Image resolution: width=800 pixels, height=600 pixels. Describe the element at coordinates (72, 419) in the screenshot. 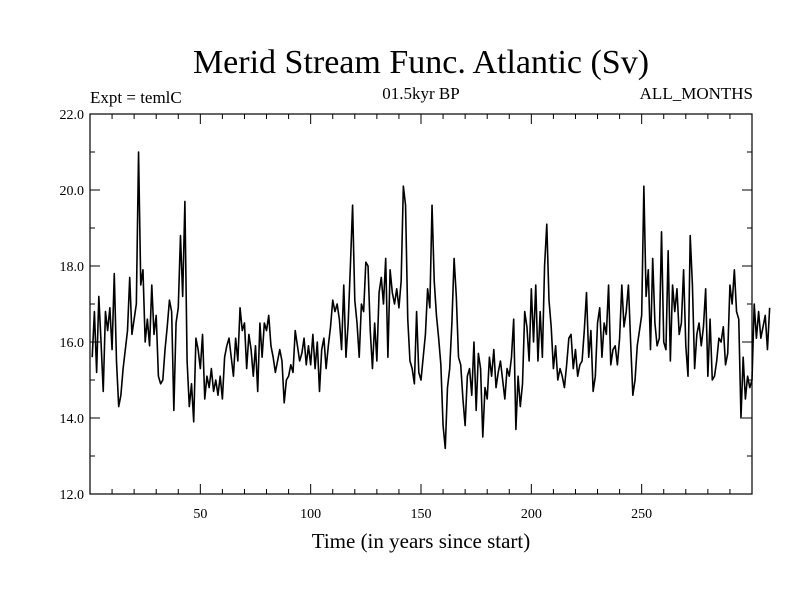

I see `y-tick-label: 14.0` at that location.